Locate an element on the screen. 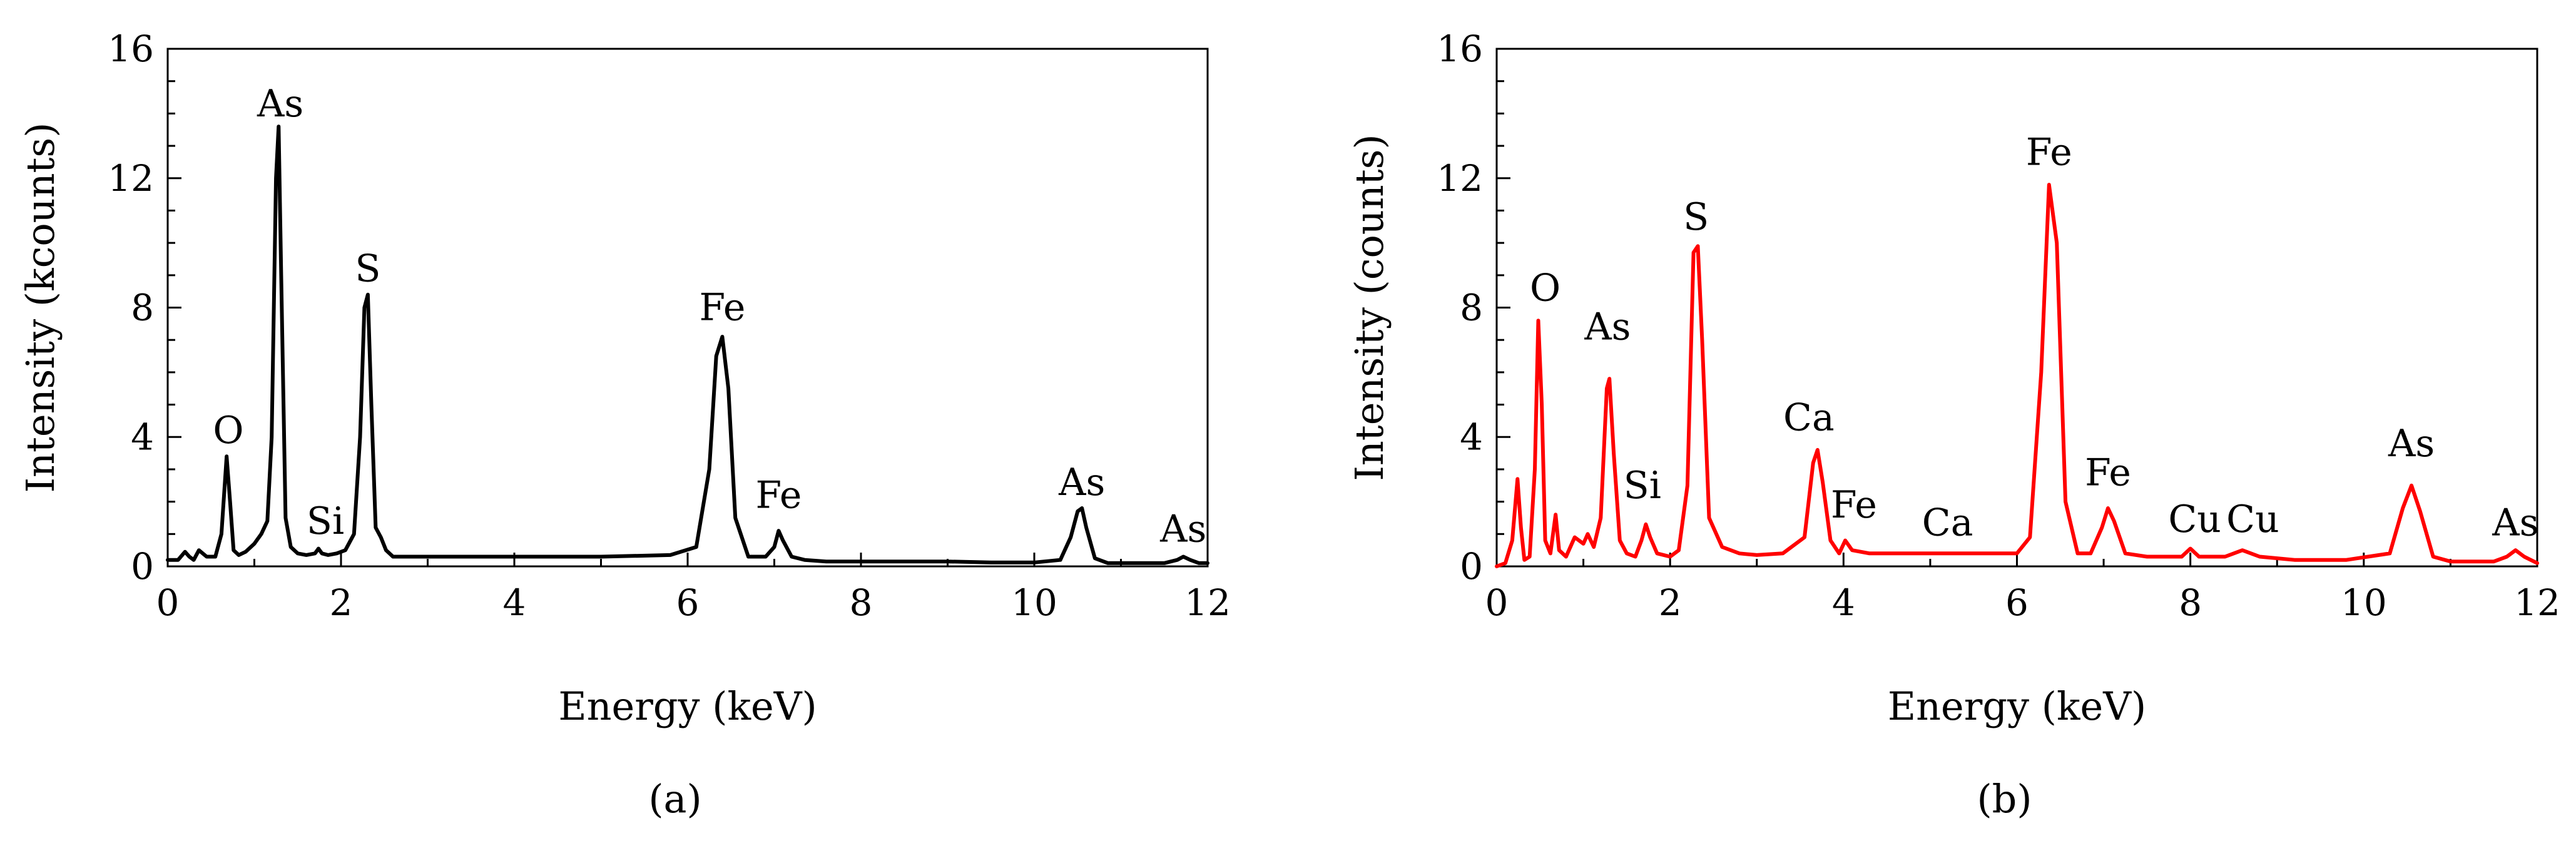 The image size is (2576, 858). y-axis-title: Intensity (kcounts) is located at coordinates (40, 308).